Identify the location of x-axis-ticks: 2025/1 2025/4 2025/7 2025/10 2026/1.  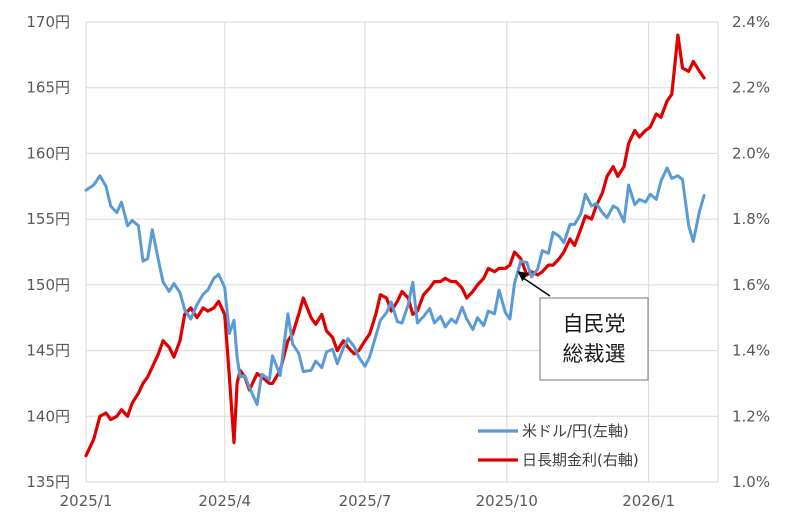
(367, 501).